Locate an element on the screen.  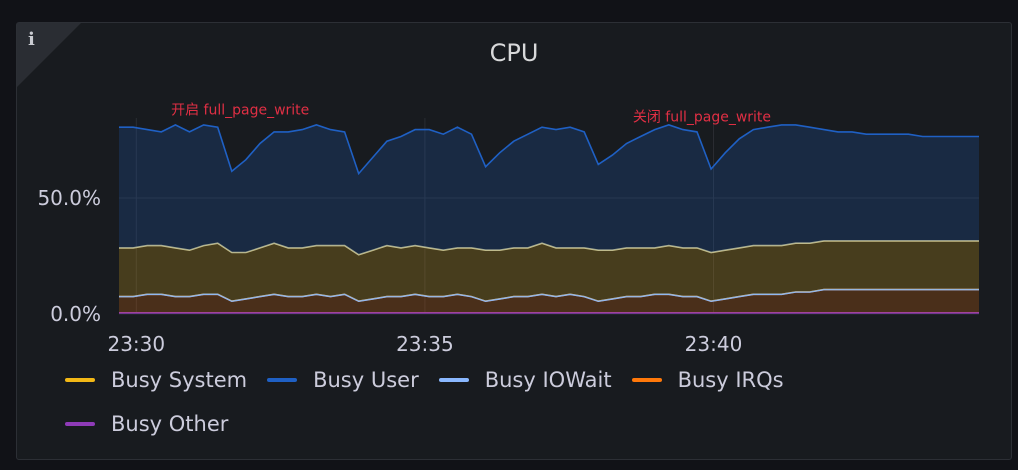
legend-label: Busy IRQs is located at coordinates (730, 380).